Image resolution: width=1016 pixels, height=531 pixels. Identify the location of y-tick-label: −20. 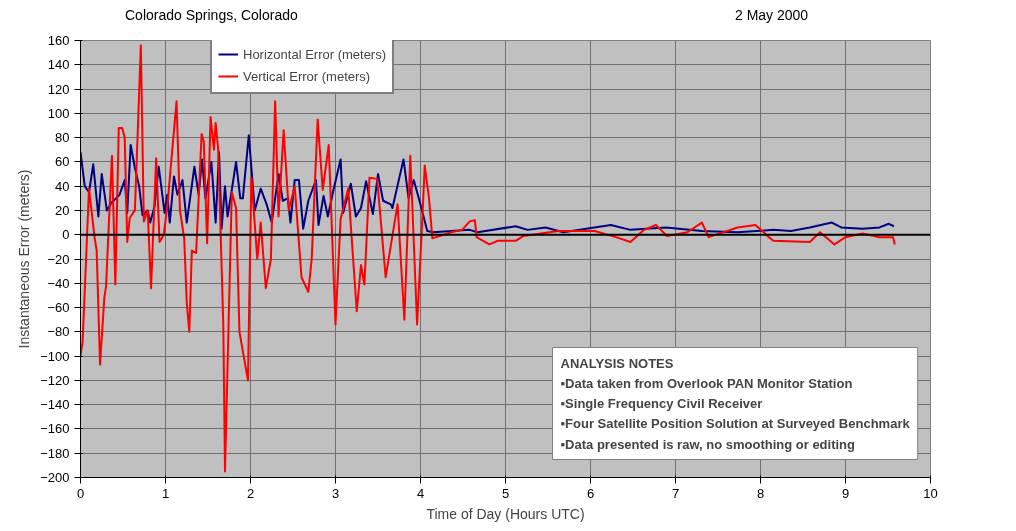
(58, 259).